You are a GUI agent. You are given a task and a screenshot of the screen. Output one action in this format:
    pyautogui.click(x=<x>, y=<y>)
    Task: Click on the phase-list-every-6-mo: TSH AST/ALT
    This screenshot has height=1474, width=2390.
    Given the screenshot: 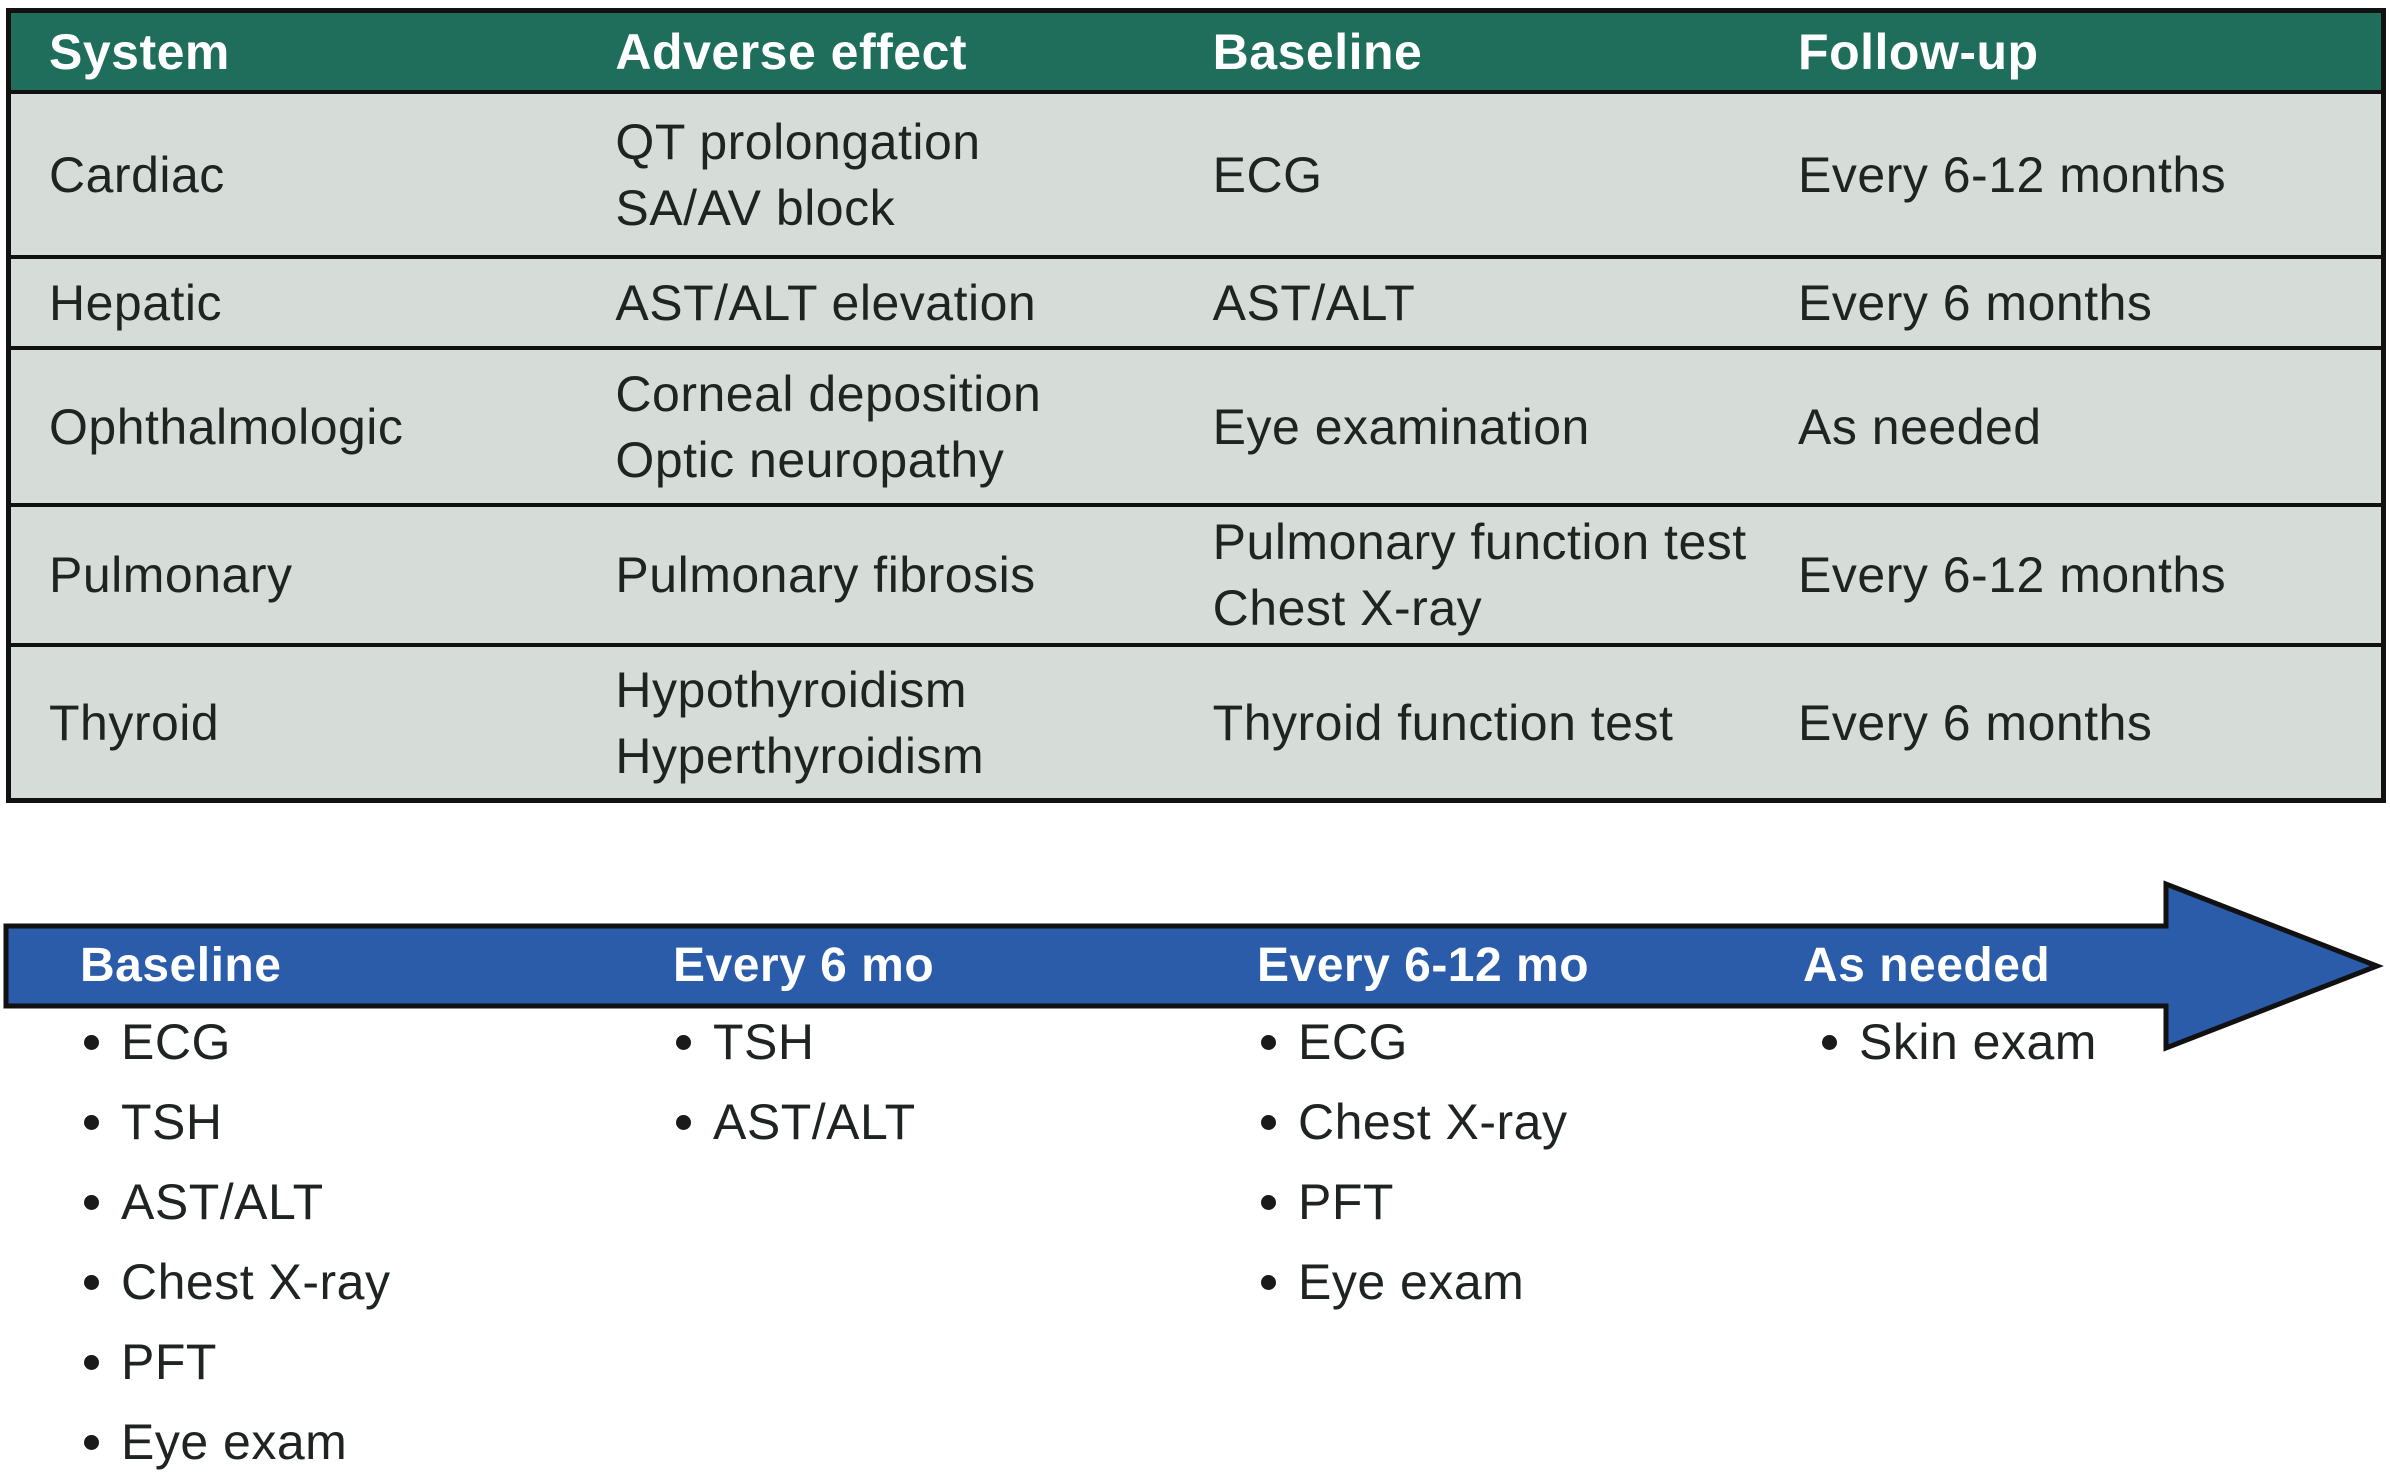 What is the action you would take?
    pyautogui.click(x=796, y=1082)
    